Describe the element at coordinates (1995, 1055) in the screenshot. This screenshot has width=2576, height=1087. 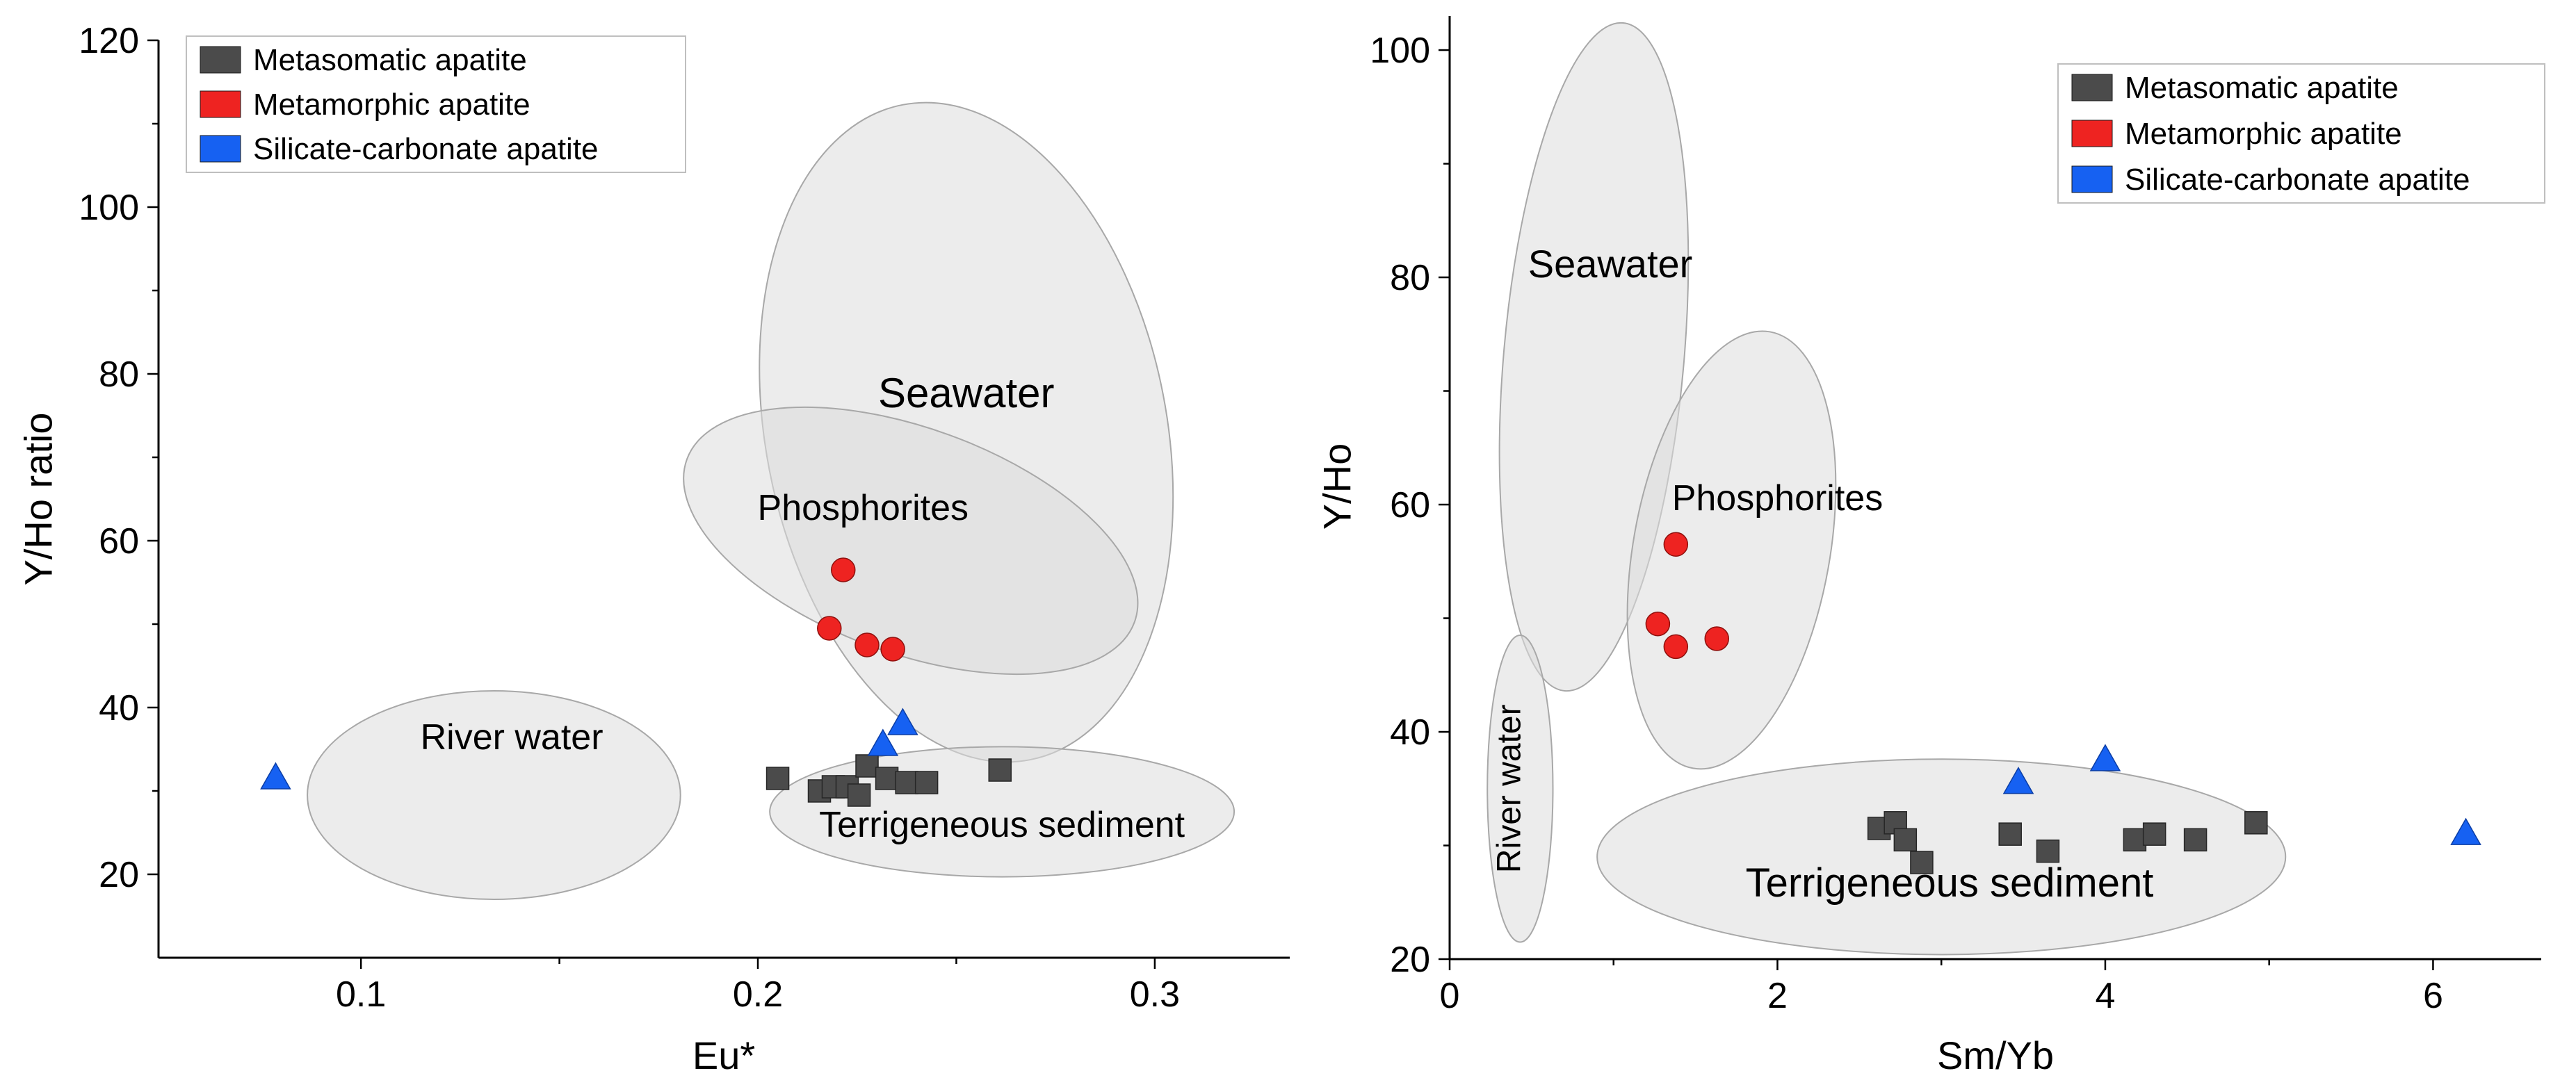
I see `x-axis-title-right: Sm/Yb` at that location.